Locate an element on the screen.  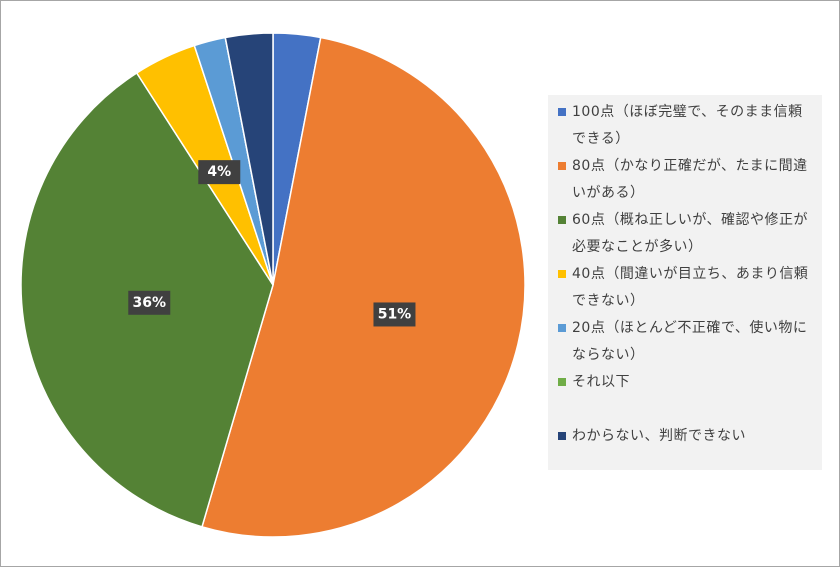
data-label: 36% is located at coordinates (149, 302).